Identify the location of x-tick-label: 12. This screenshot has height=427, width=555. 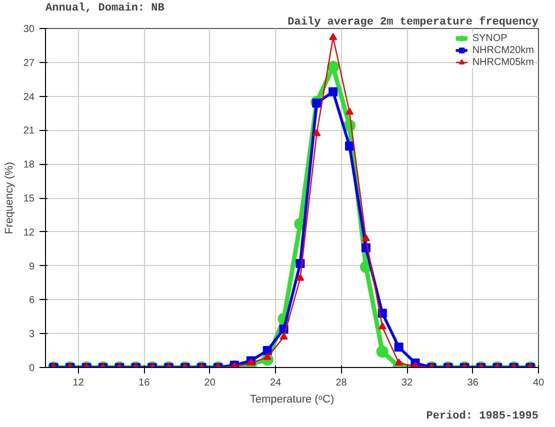
(78, 383).